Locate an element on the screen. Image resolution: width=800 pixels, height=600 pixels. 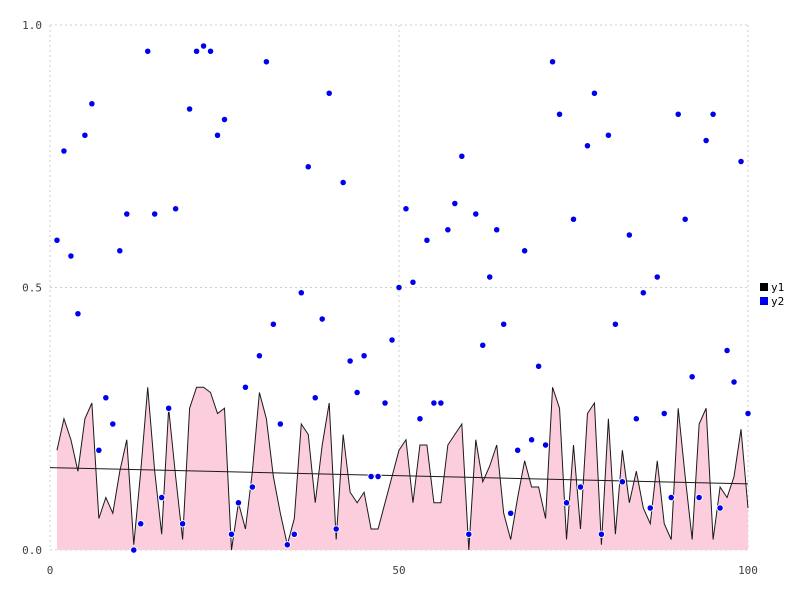
x-tick-label: 0 is located at coordinates (50, 570).